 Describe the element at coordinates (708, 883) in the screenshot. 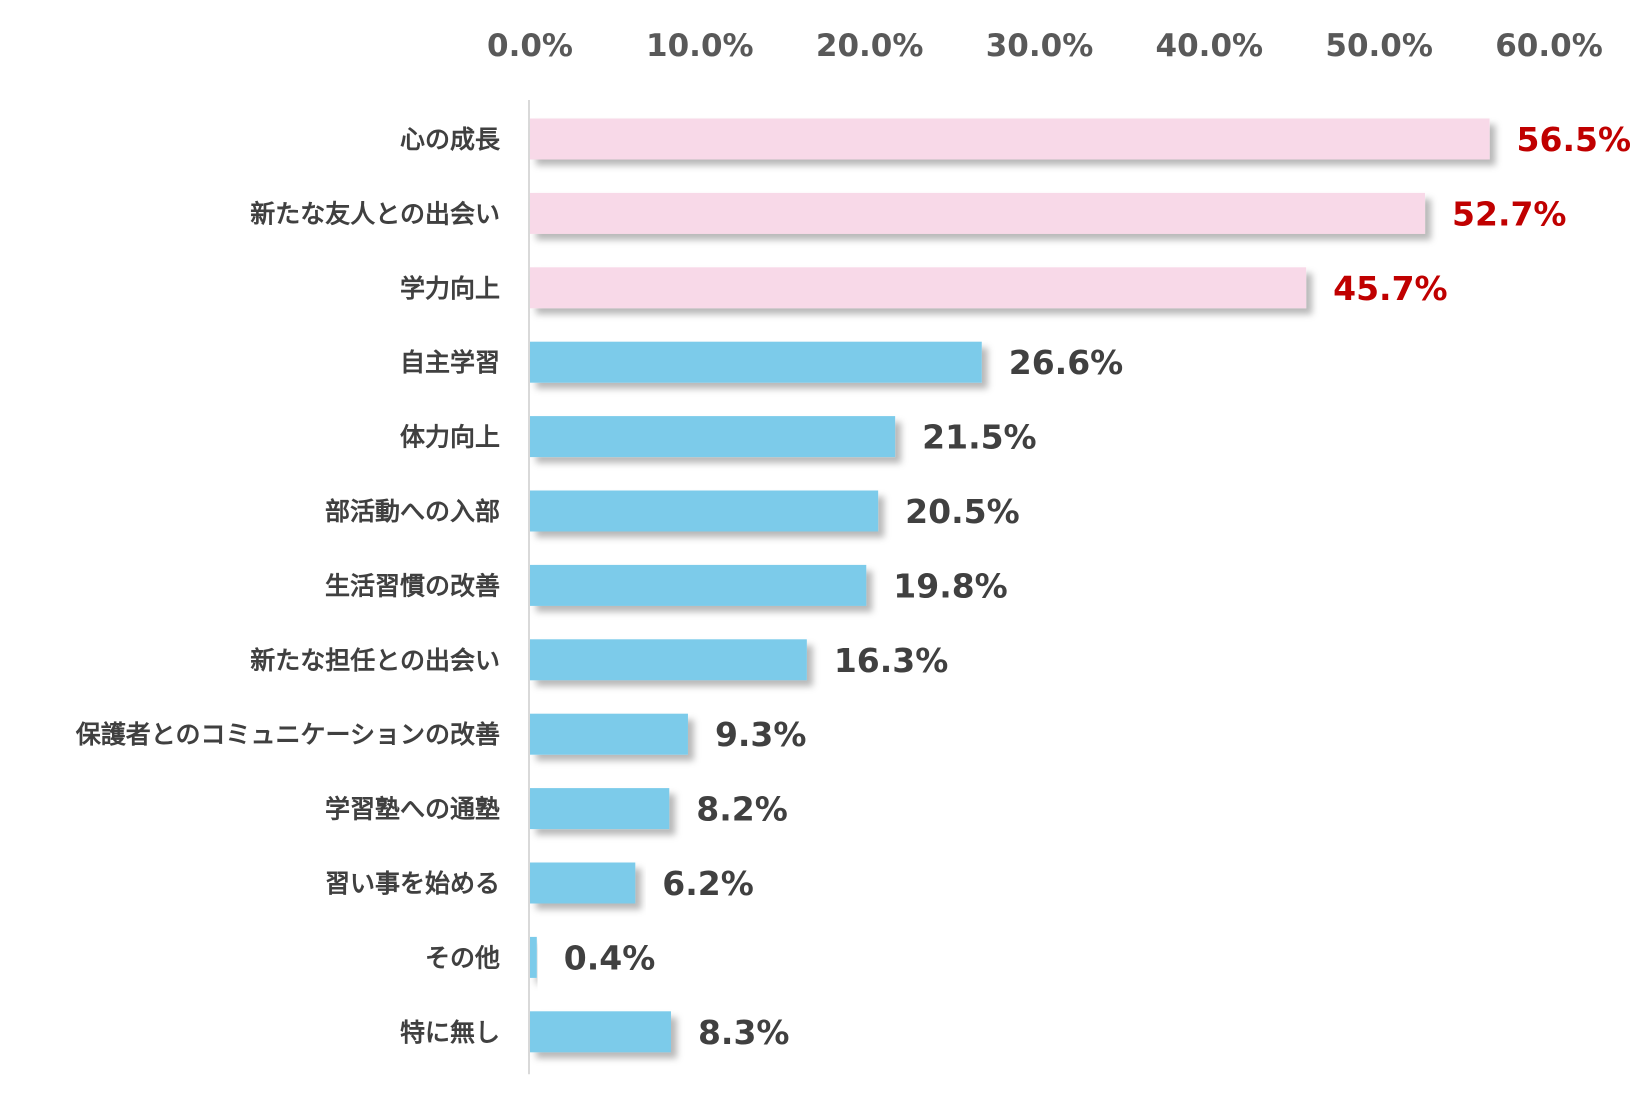

I see `value-label: 6.2%` at that location.